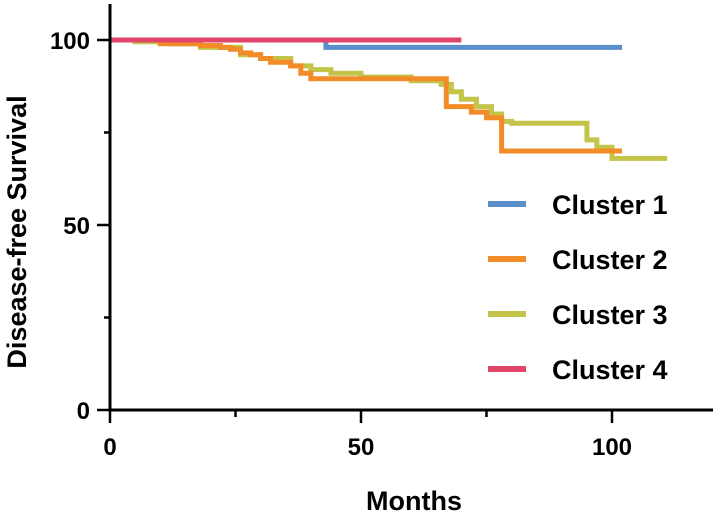  I want to click on x-tick-label-100: 100, so click(612, 447).